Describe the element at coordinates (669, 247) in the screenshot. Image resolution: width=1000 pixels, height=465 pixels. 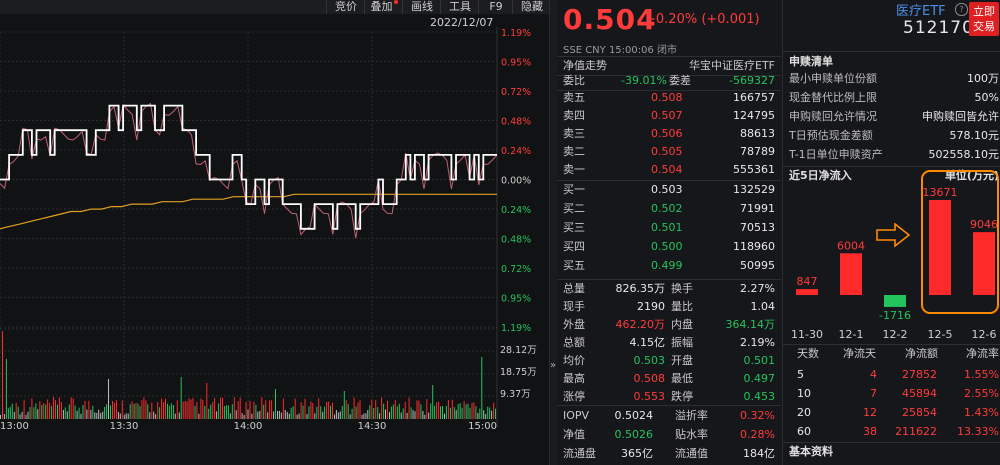
I see `bid-row: 买四 0.500 118960` at that location.